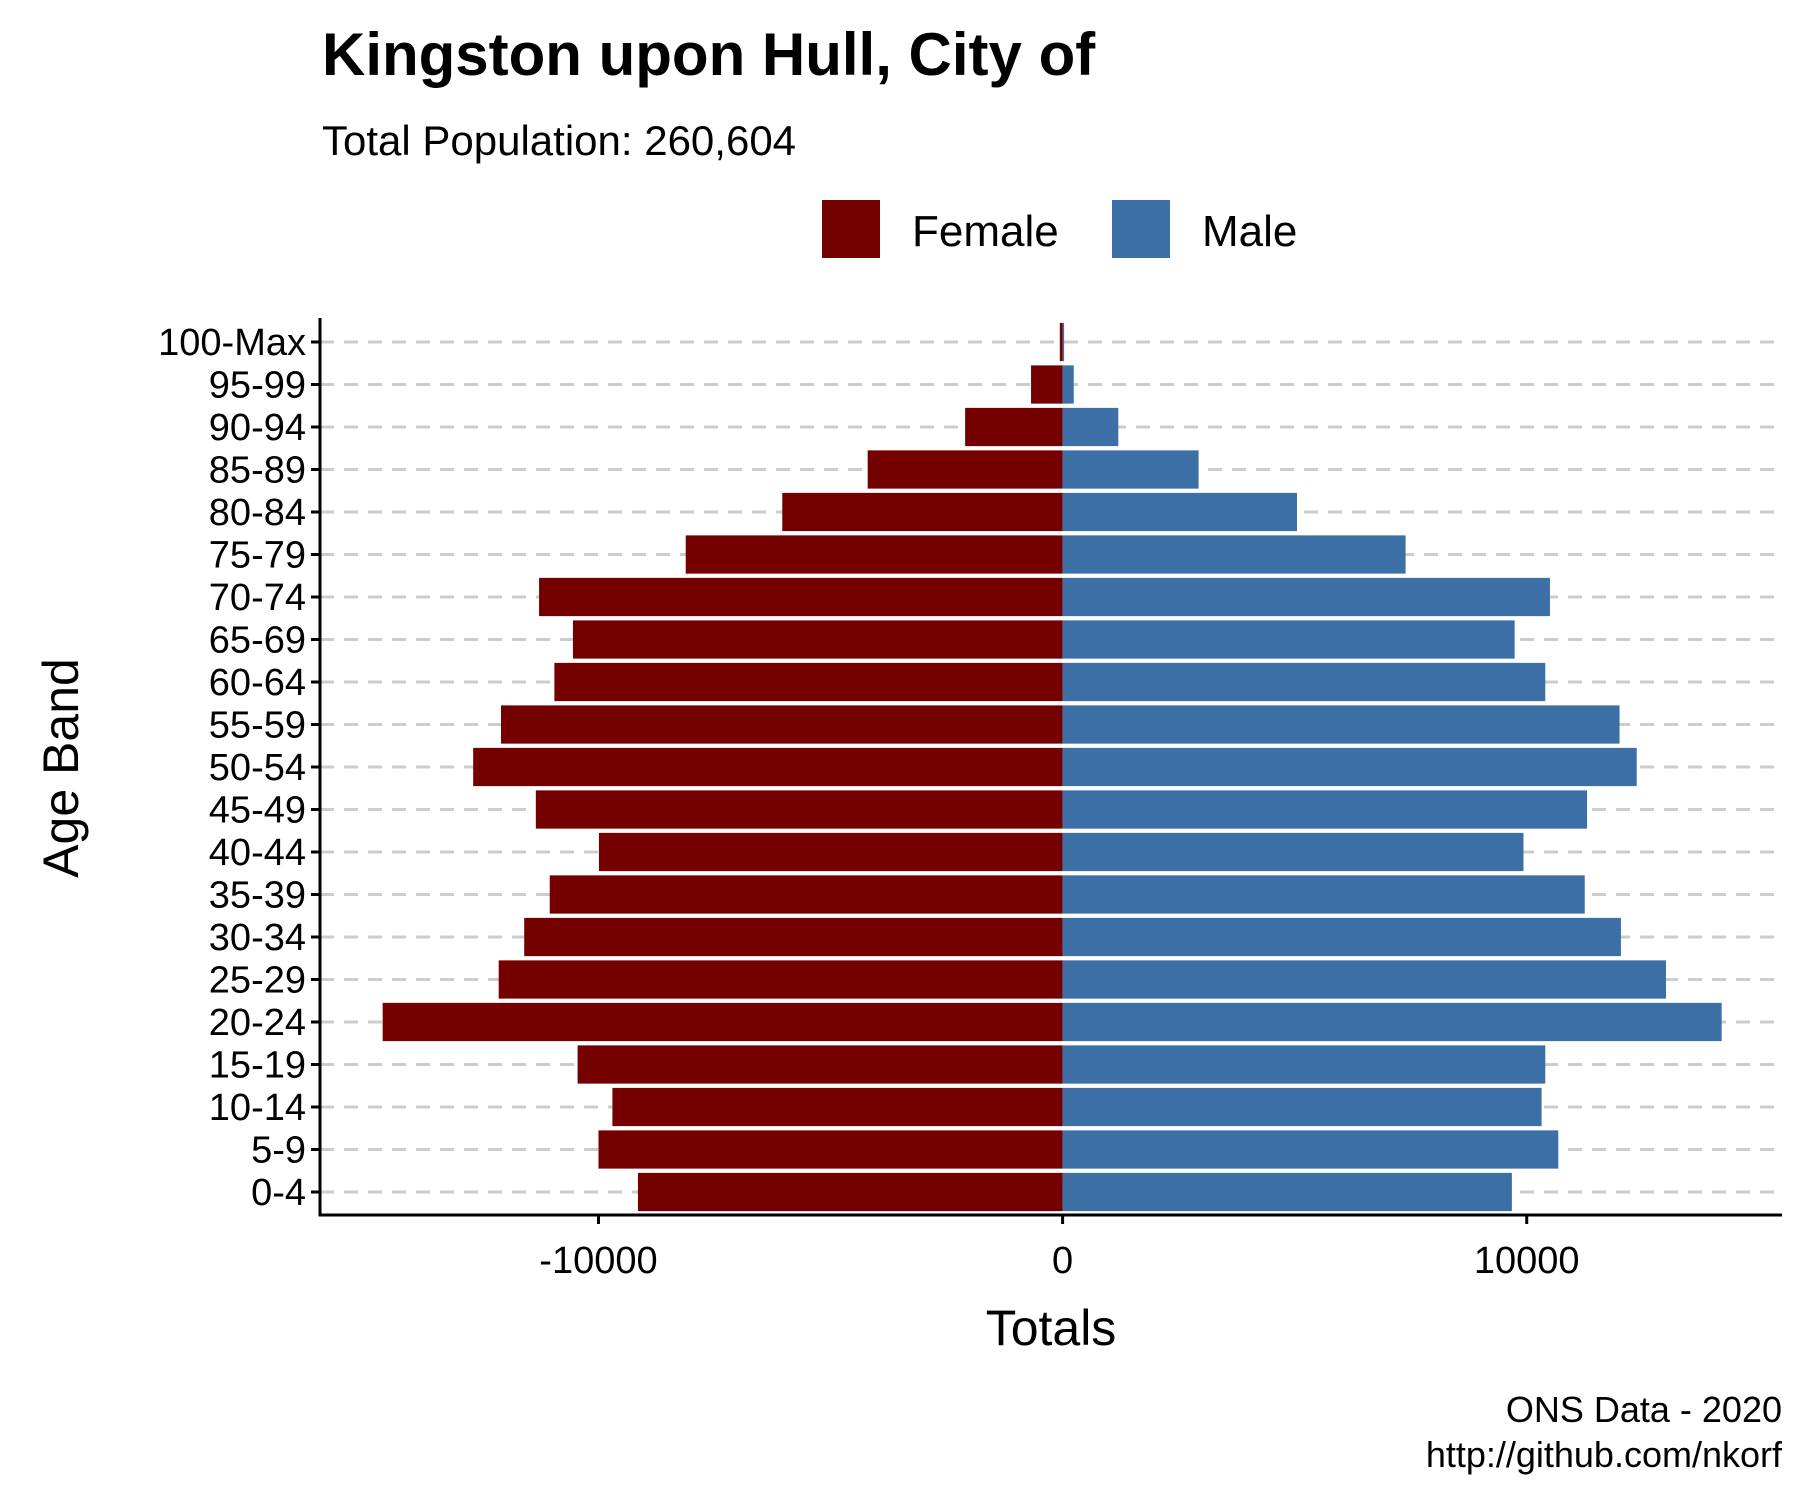 This screenshot has width=1800, height=1500. What do you see at coordinates (278, 1151) in the screenshot?
I see `y-tick-label: 5-9` at bounding box center [278, 1151].